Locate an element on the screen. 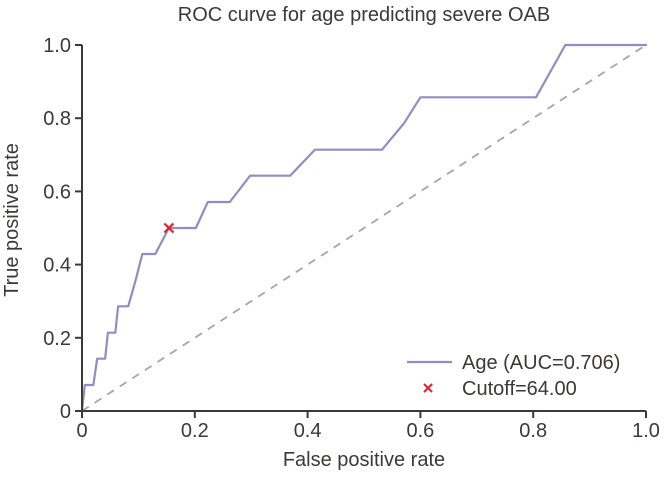 This screenshot has height=483, width=664. cutoff-marker-icon is located at coordinates (169, 228).